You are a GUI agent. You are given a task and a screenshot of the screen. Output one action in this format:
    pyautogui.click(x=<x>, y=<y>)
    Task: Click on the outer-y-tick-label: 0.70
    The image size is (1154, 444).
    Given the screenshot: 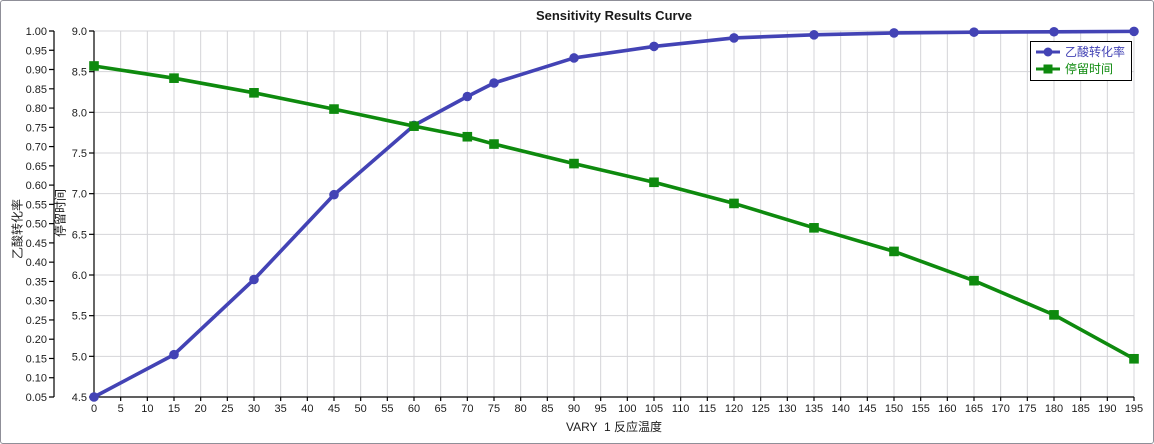 What is the action you would take?
    pyautogui.click(x=36, y=148)
    